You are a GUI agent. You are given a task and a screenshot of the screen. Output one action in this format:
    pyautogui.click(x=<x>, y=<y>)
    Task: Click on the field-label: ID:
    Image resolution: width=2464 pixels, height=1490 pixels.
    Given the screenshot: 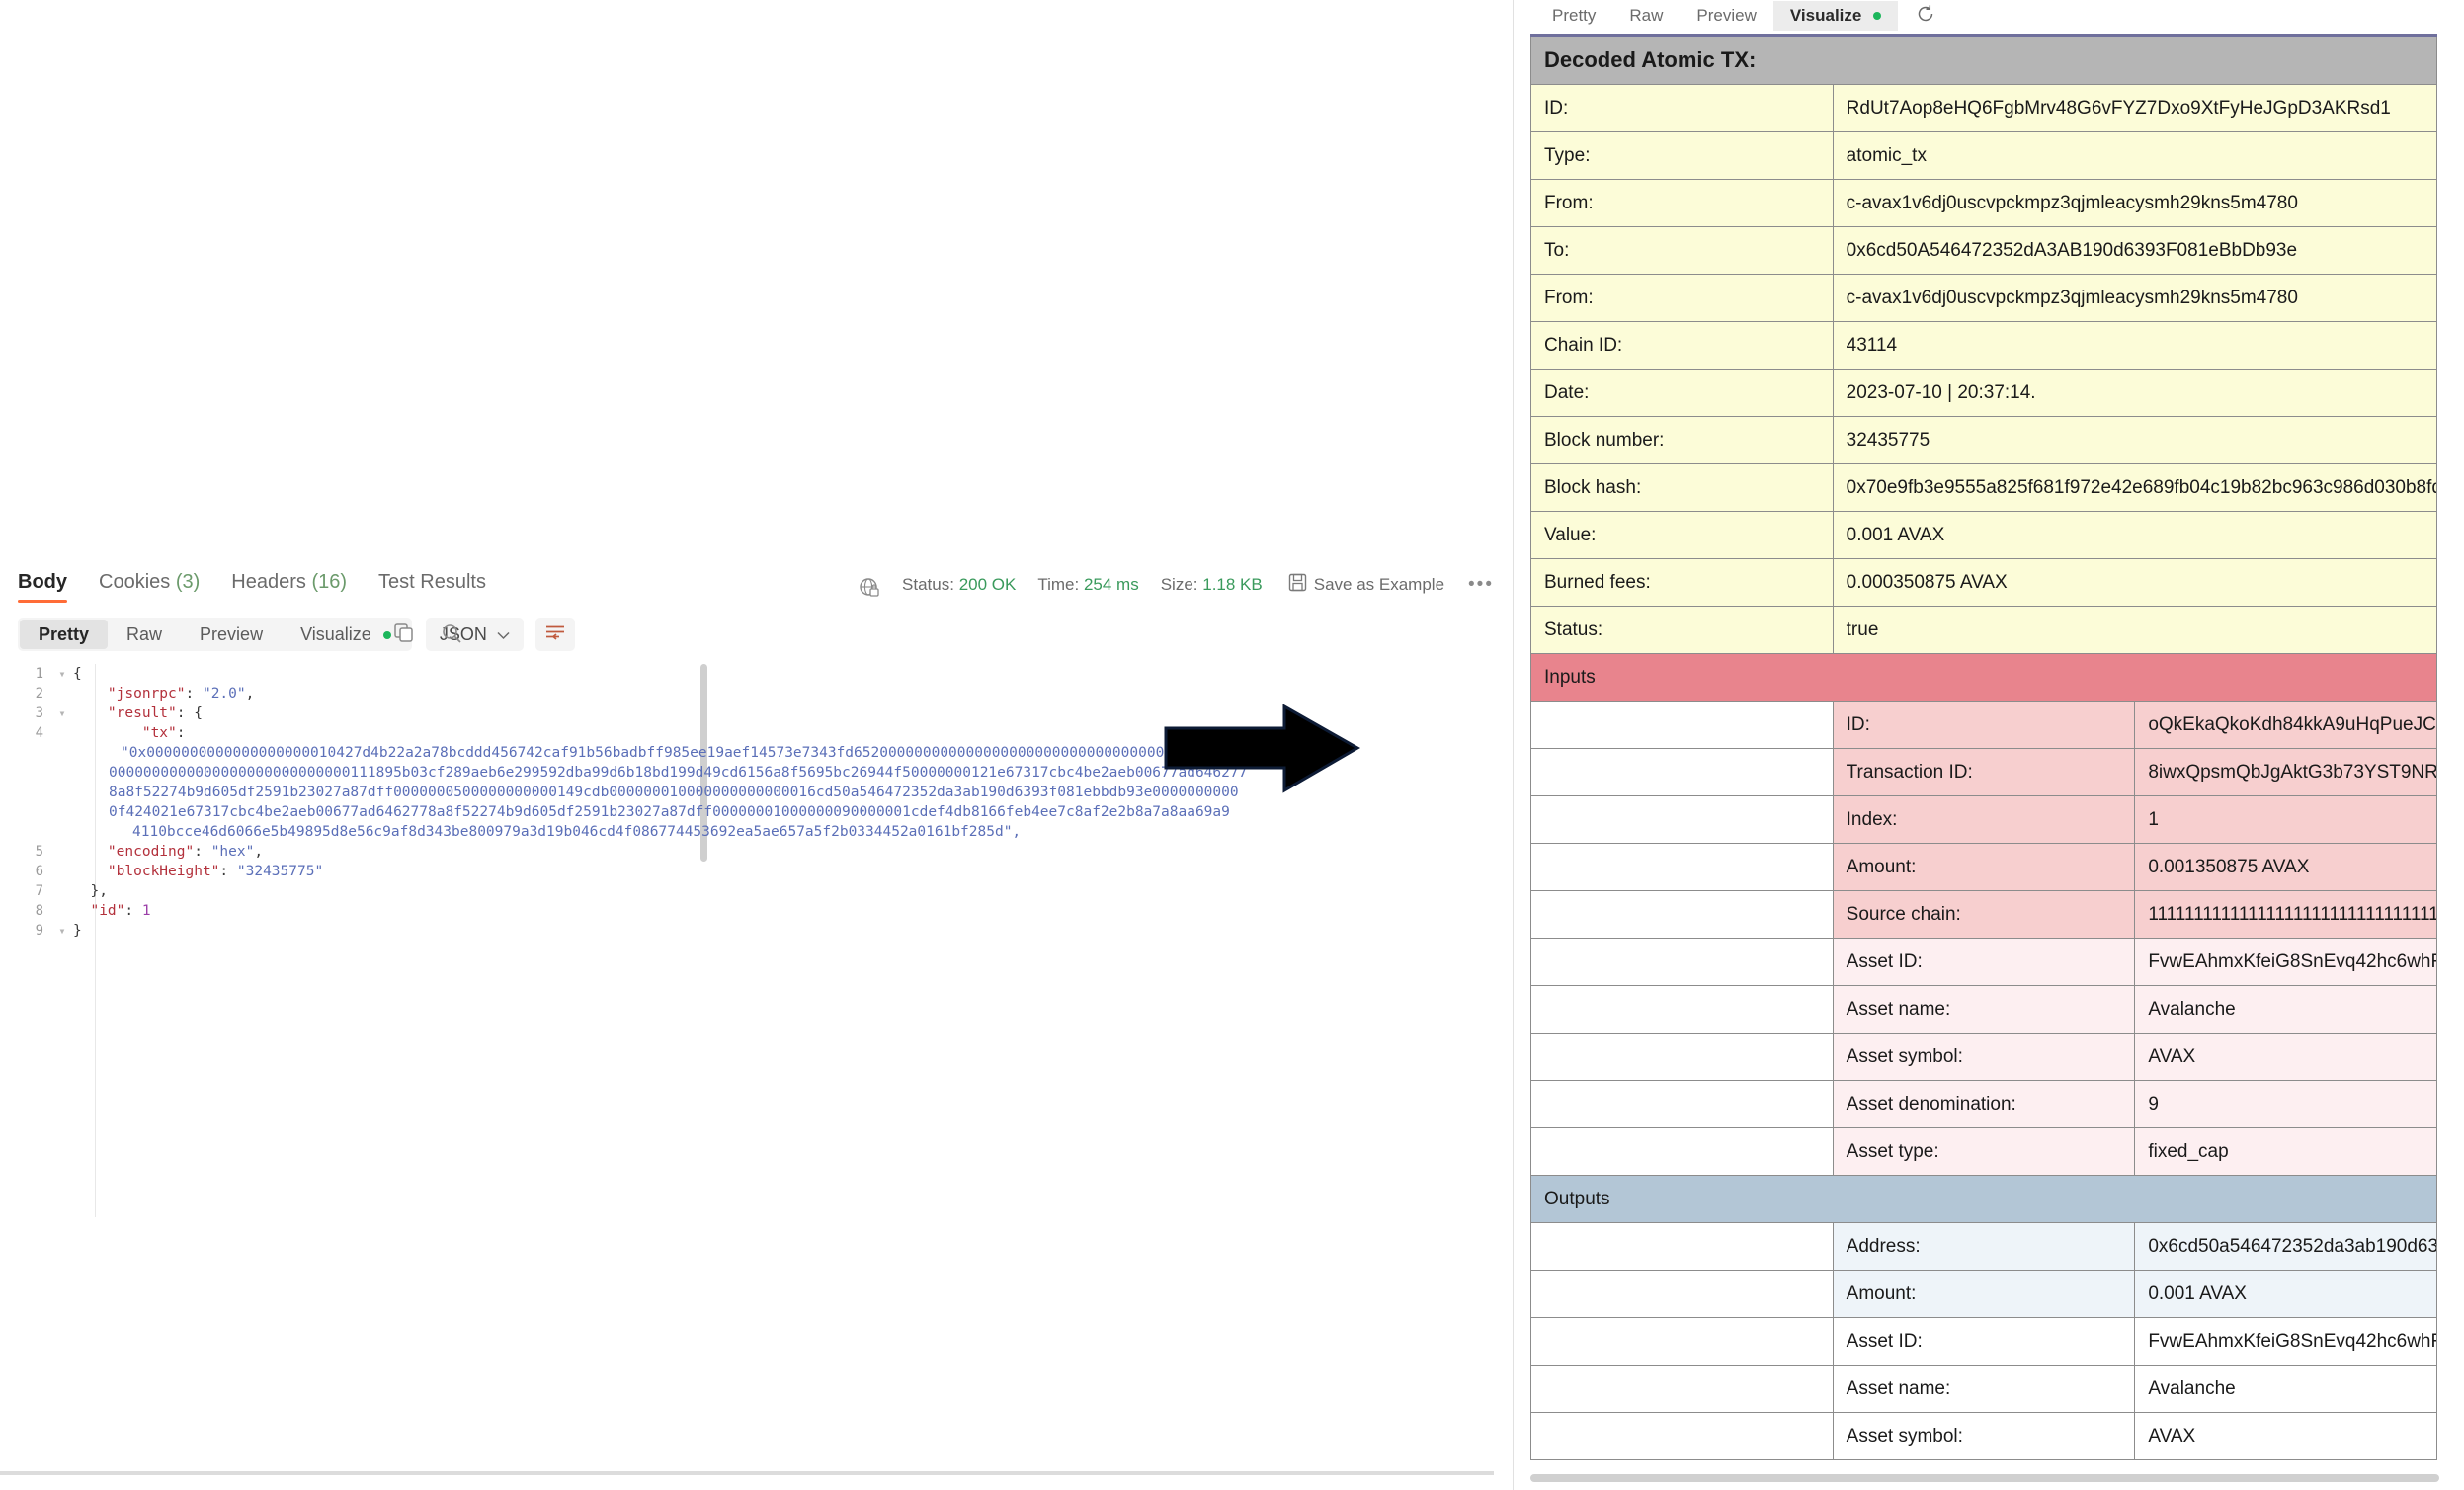 What is the action you would take?
    pyautogui.click(x=1682, y=108)
    